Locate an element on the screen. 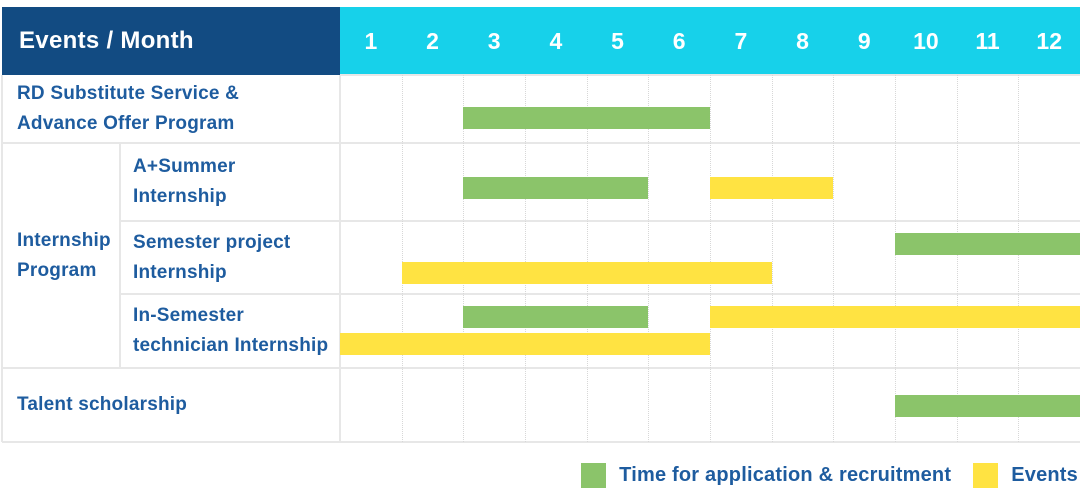  month-label-1: 1 is located at coordinates (371, 40).